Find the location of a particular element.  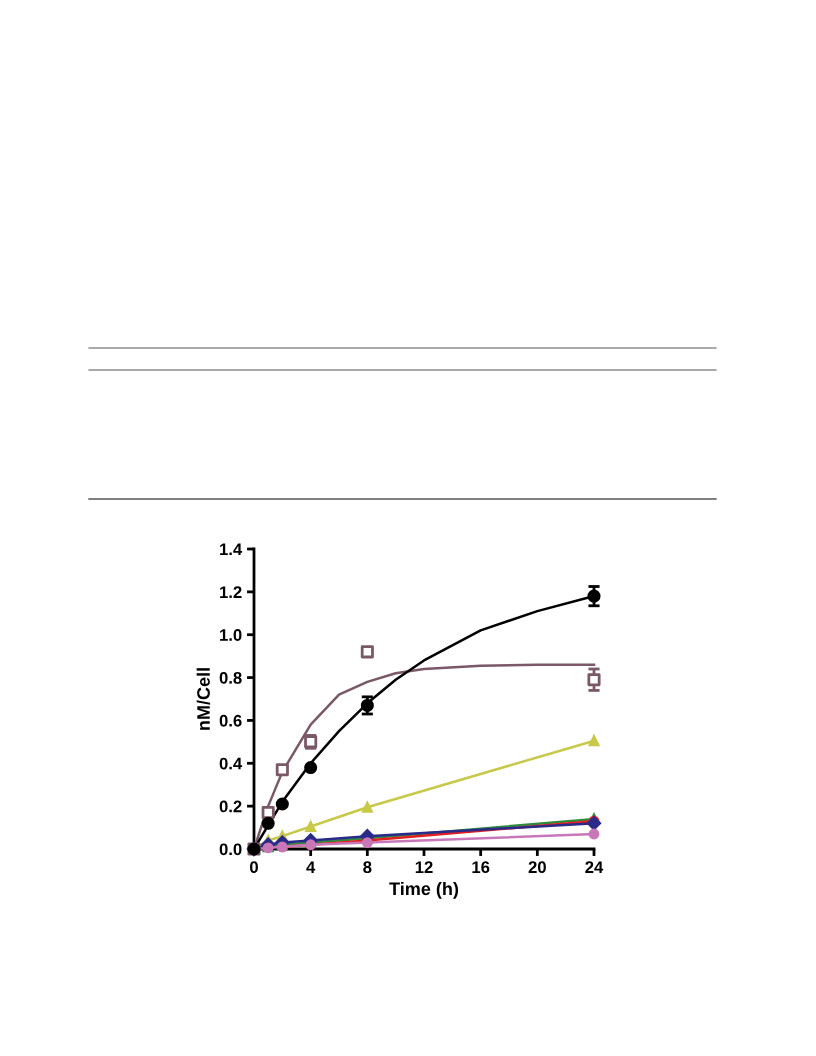

y-tick-label: 0.8 is located at coordinates (230, 677).